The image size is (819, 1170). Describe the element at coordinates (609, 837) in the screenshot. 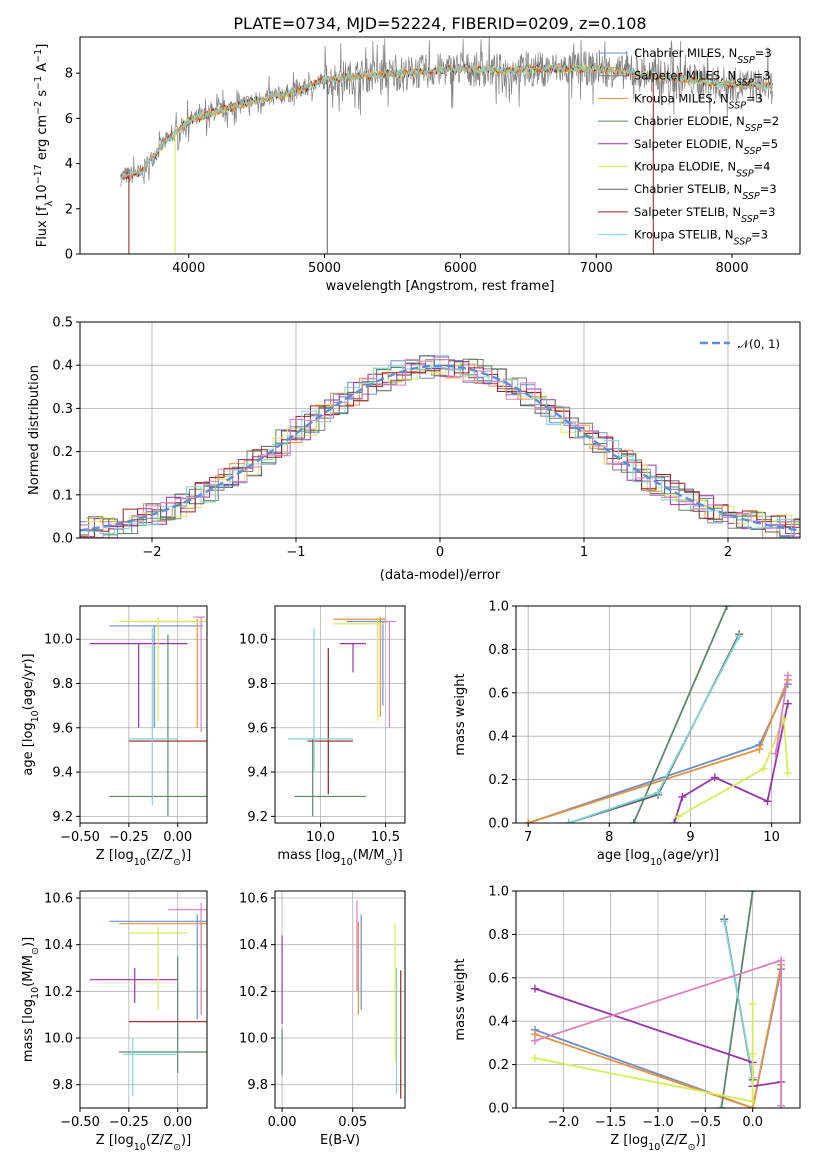

I see `x-tick-label: 8` at that location.